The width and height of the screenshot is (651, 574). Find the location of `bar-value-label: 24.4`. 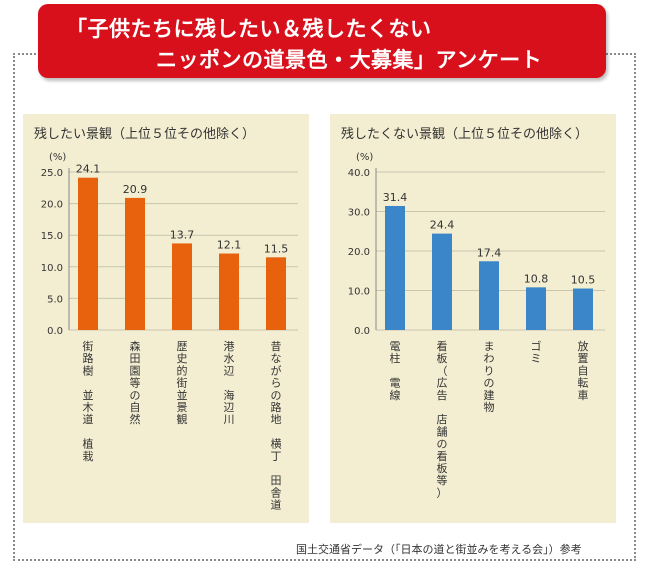

bar-value-label: 24.4 is located at coordinates (442, 225).